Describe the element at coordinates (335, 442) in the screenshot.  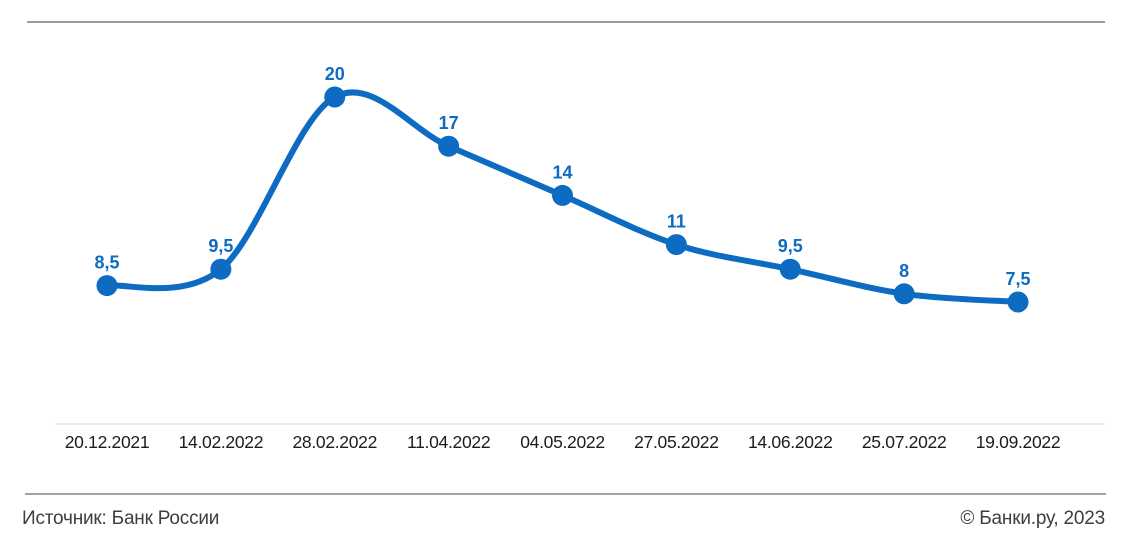
I see `x-tick-label: 28.02.2022` at that location.